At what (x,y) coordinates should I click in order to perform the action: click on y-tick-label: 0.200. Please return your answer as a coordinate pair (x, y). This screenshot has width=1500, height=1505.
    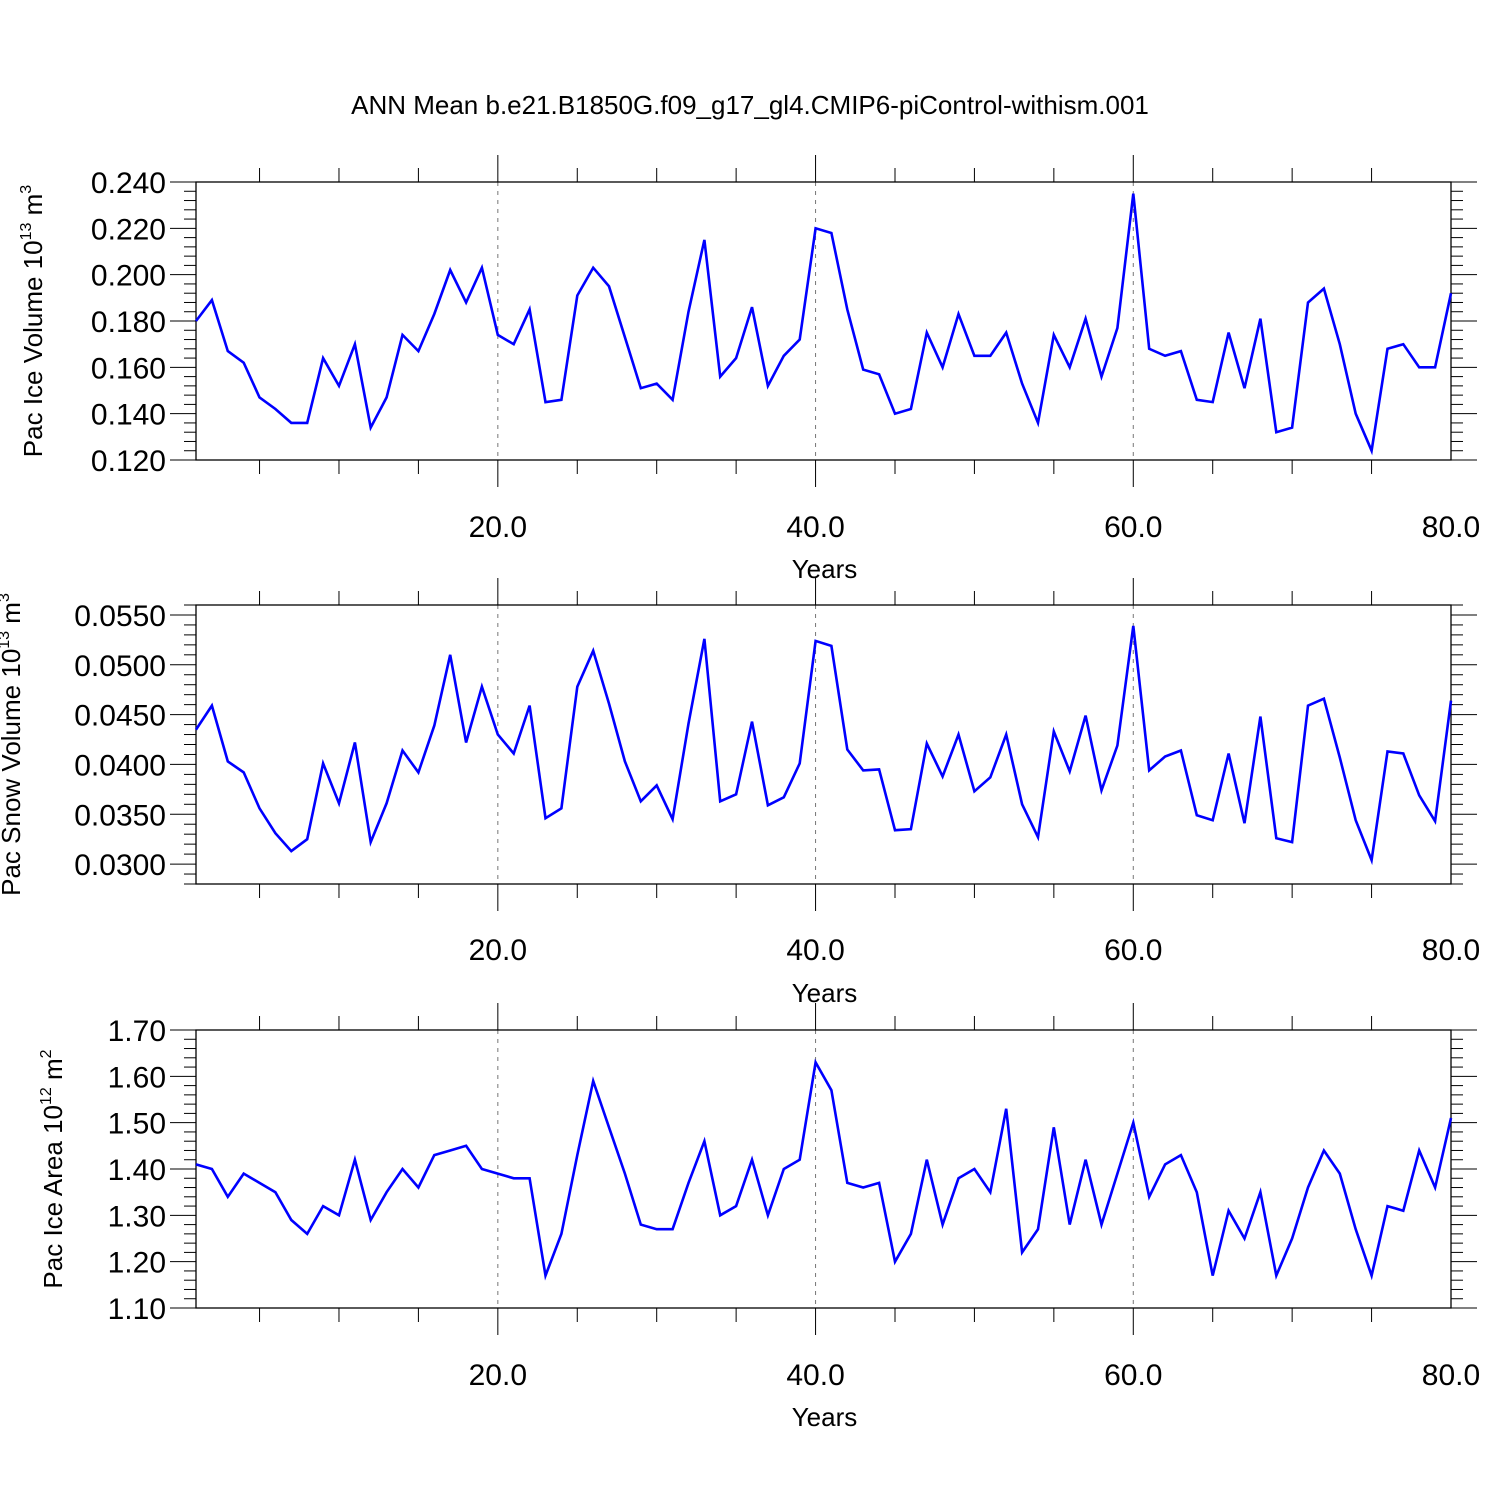
    Looking at the image, I should click on (128, 276).